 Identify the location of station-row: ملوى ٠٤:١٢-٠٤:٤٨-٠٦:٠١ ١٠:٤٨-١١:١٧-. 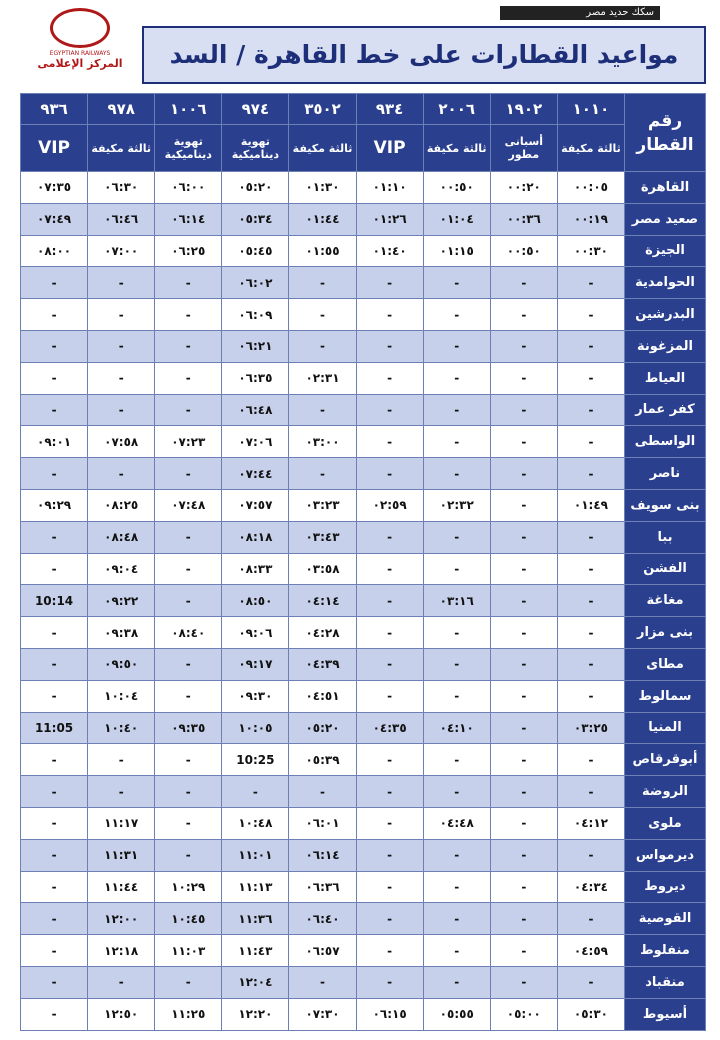
(362, 823).